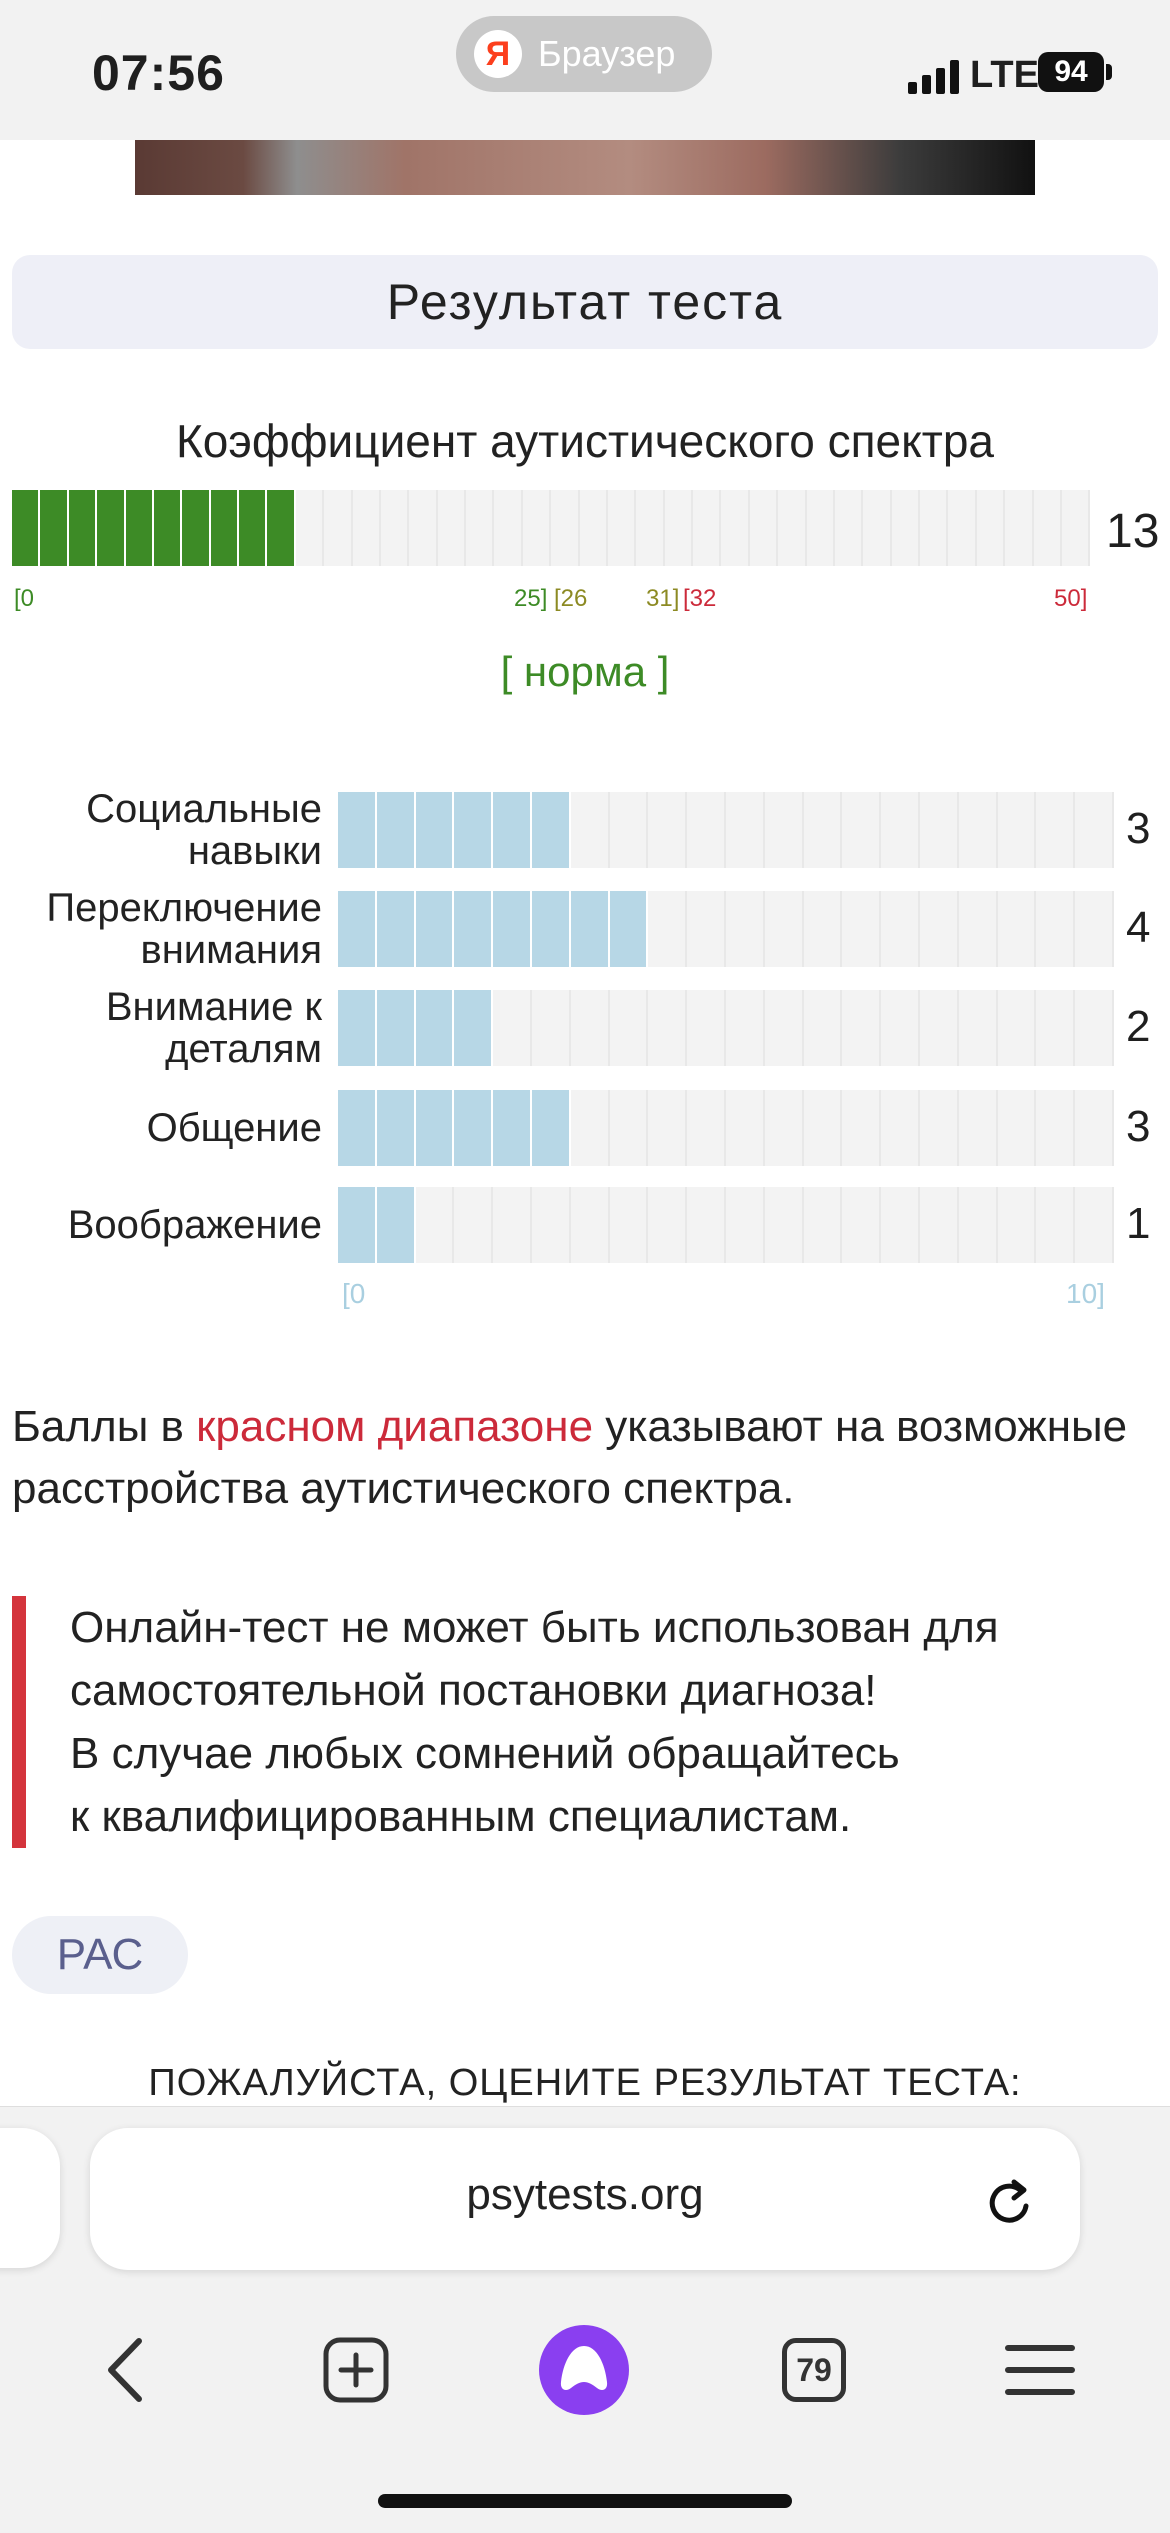 This screenshot has width=1170, height=2533. Describe the element at coordinates (100, 1955) in the screenshot. I see `tag-ras: РАС` at that location.